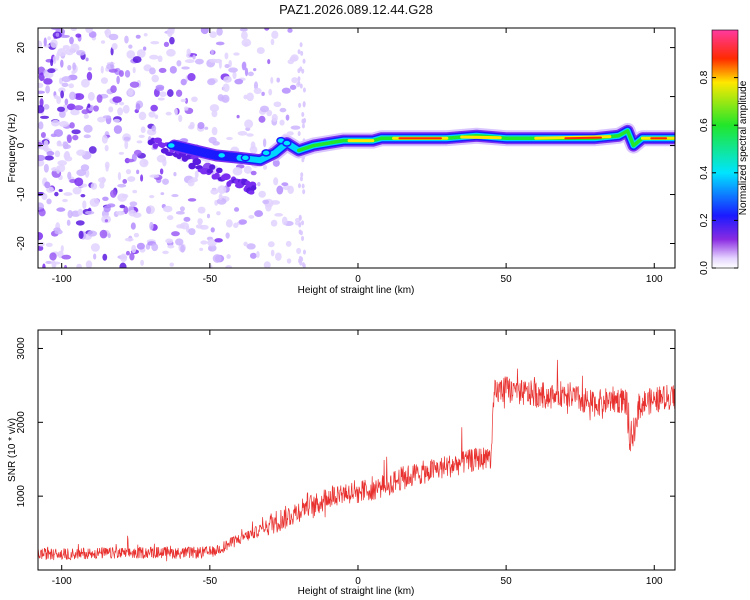 This screenshot has height=600, width=750. What do you see at coordinates (21, 422) in the screenshot?
I see `snr-ytick-label: 2000` at bounding box center [21, 422].